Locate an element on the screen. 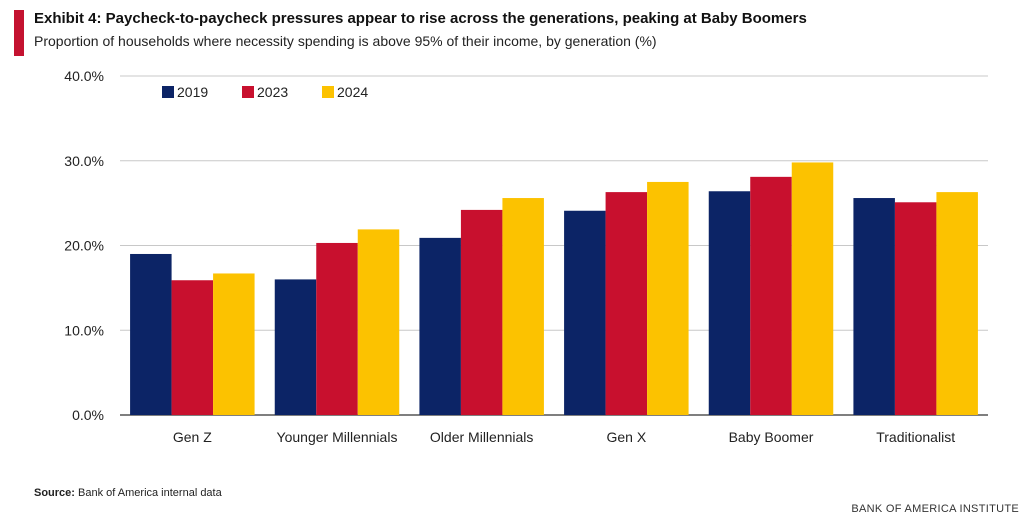  y-tick-label: 30.0% is located at coordinates (84, 161).